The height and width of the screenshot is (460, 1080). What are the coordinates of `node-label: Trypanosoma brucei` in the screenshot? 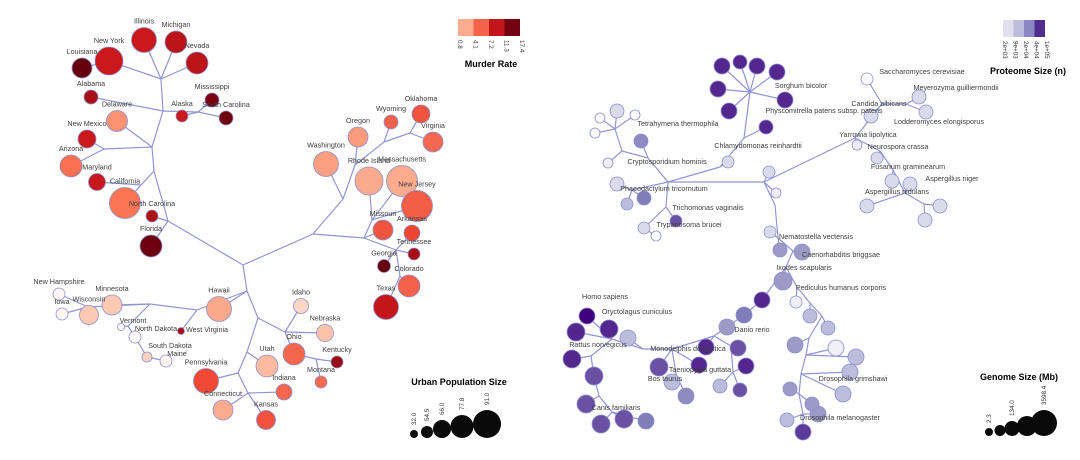 It's located at (689, 224).